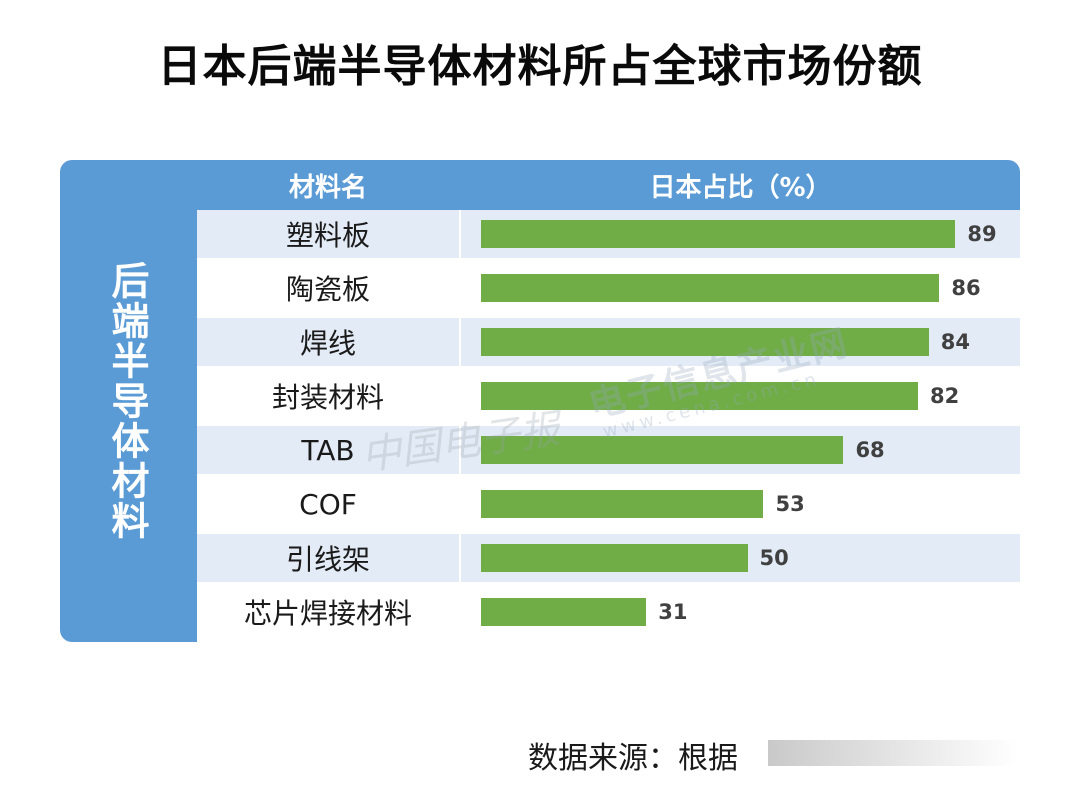 This screenshot has width=1080, height=802. Describe the element at coordinates (966, 288) in the screenshot. I see `bar-value-label: 86` at that location.